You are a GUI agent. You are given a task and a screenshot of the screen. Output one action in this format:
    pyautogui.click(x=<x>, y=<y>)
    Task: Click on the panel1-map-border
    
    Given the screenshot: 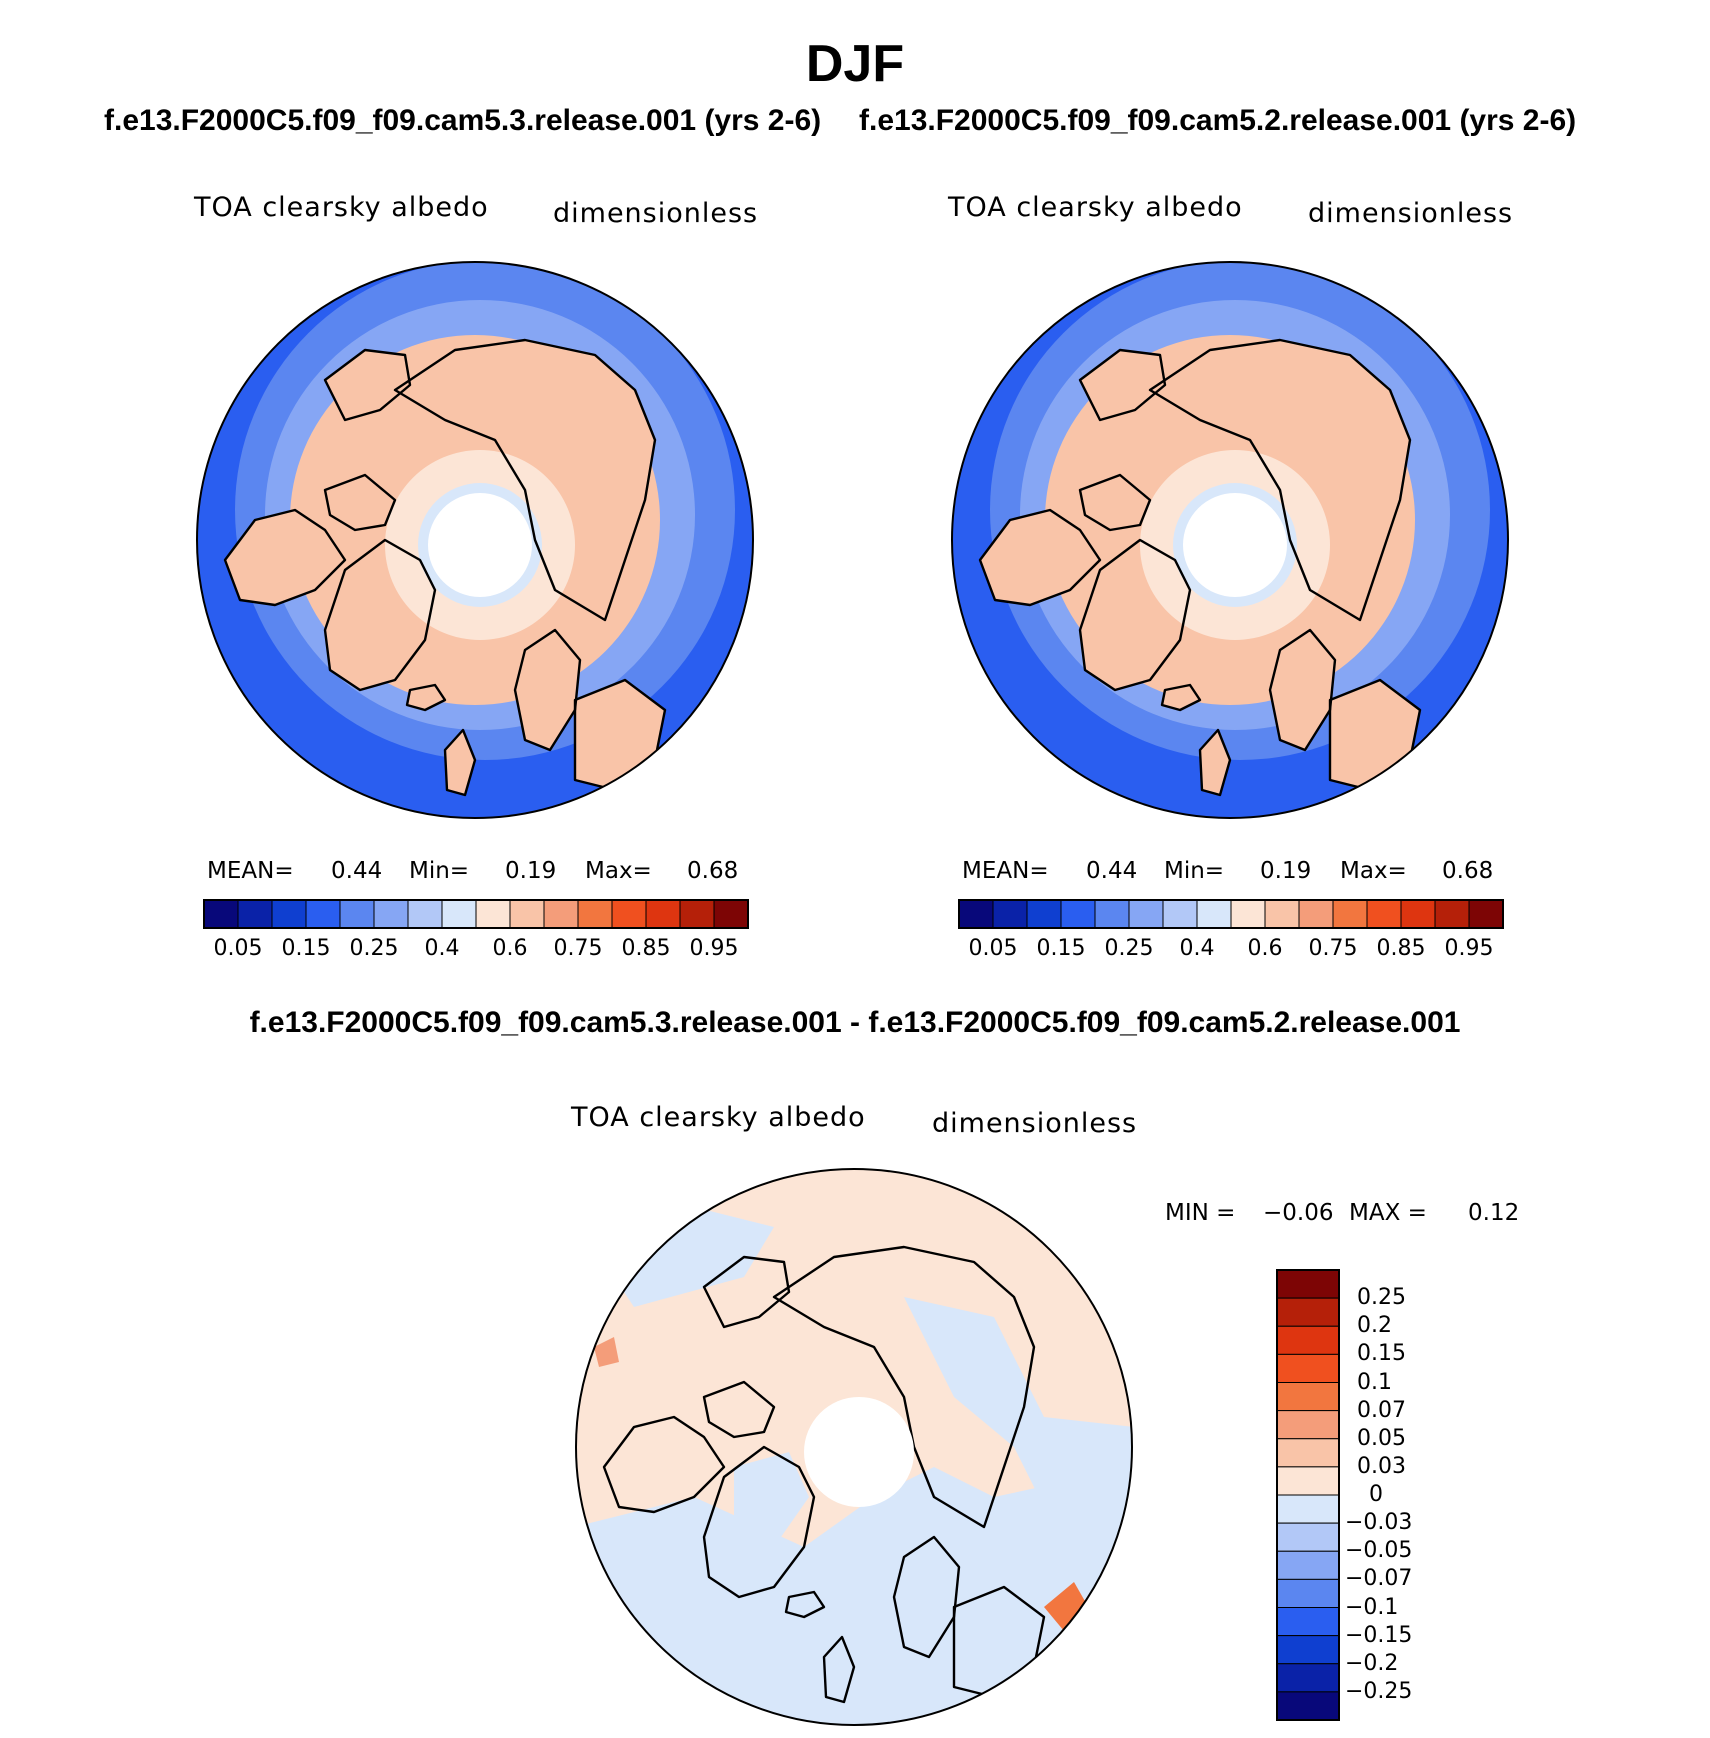 What is the action you would take?
    pyautogui.click(x=475, y=540)
    